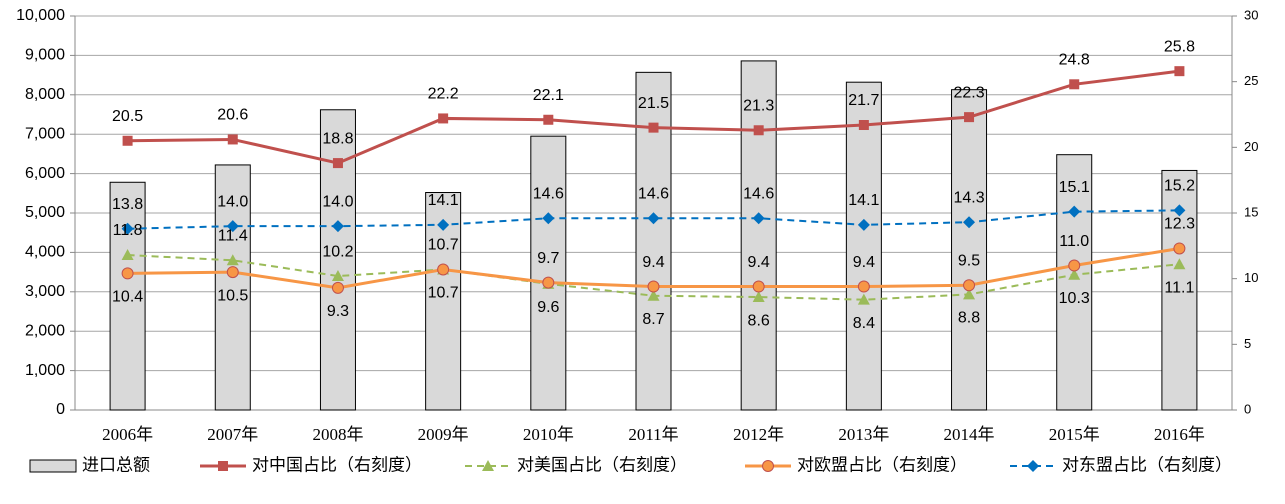 The image size is (1285, 504). I want to click on data-label: 13.8, so click(127, 204).